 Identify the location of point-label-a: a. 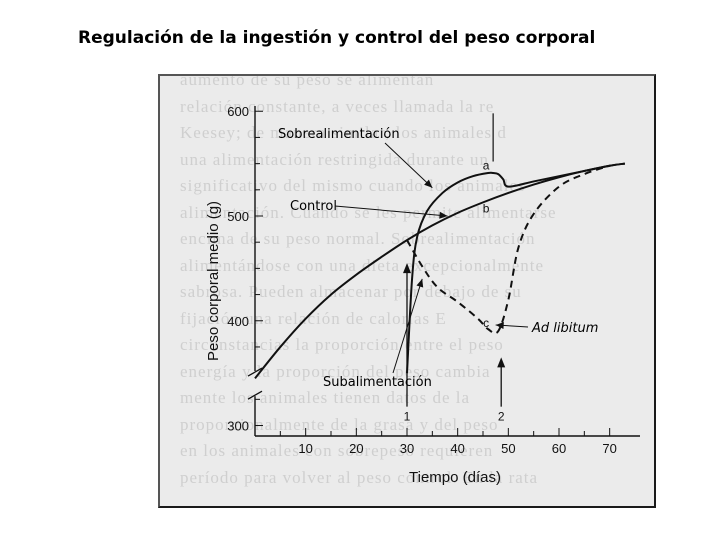
(486, 166).